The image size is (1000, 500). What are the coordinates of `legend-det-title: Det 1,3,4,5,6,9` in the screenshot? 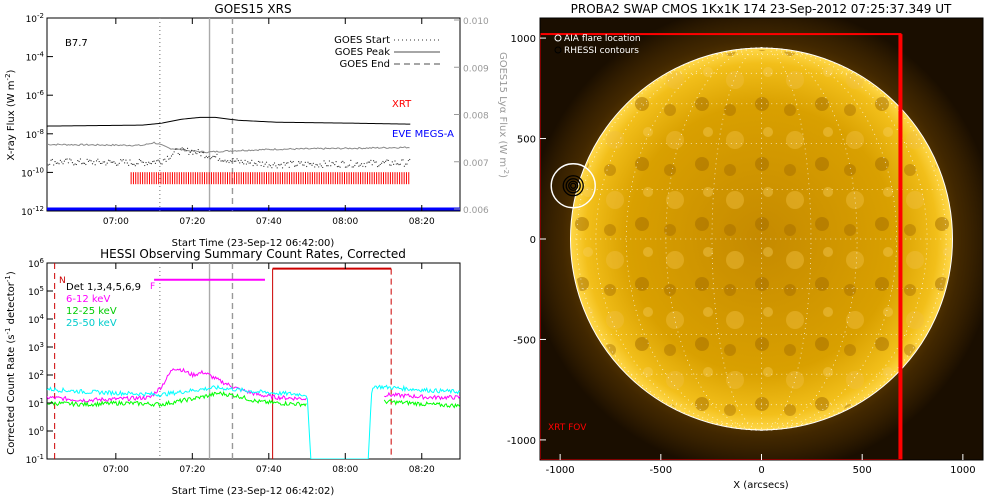 It's located at (103, 287).